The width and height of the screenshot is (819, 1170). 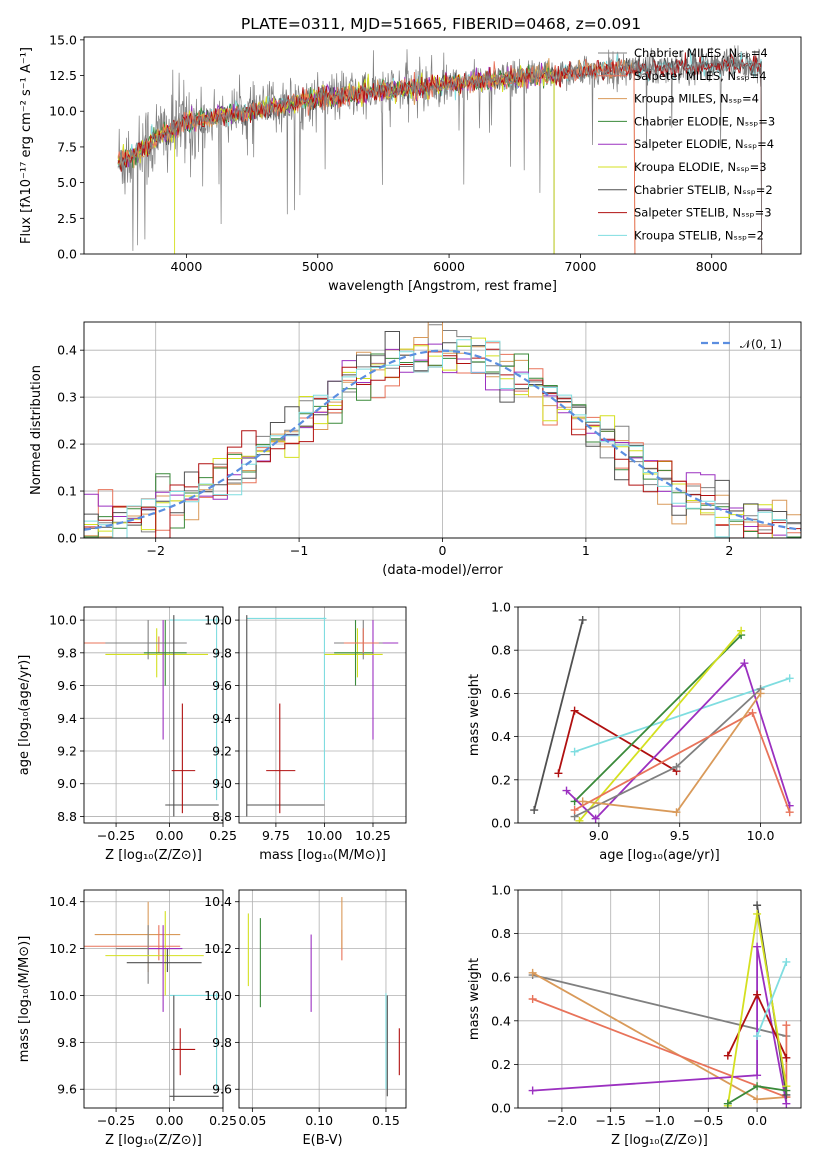 I want to click on y-tick-label: 7.5, so click(x=67, y=146).